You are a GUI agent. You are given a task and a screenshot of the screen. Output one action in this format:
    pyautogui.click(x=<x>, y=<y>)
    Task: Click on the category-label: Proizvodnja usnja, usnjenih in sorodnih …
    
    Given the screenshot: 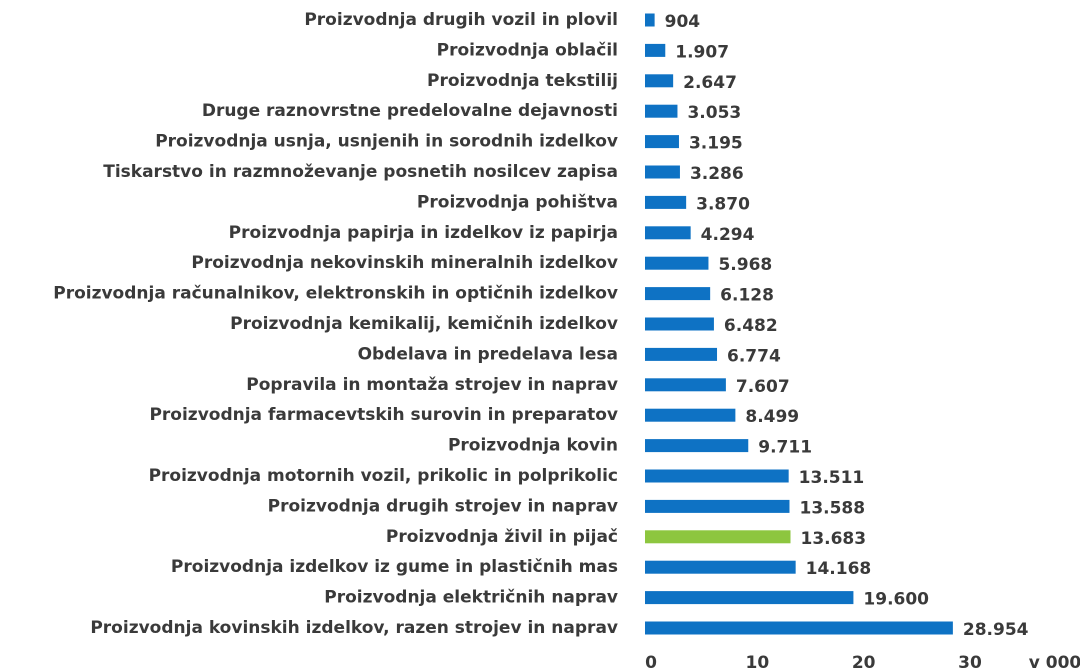 What is the action you would take?
    pyautogui.click(x=386, y=142)
    